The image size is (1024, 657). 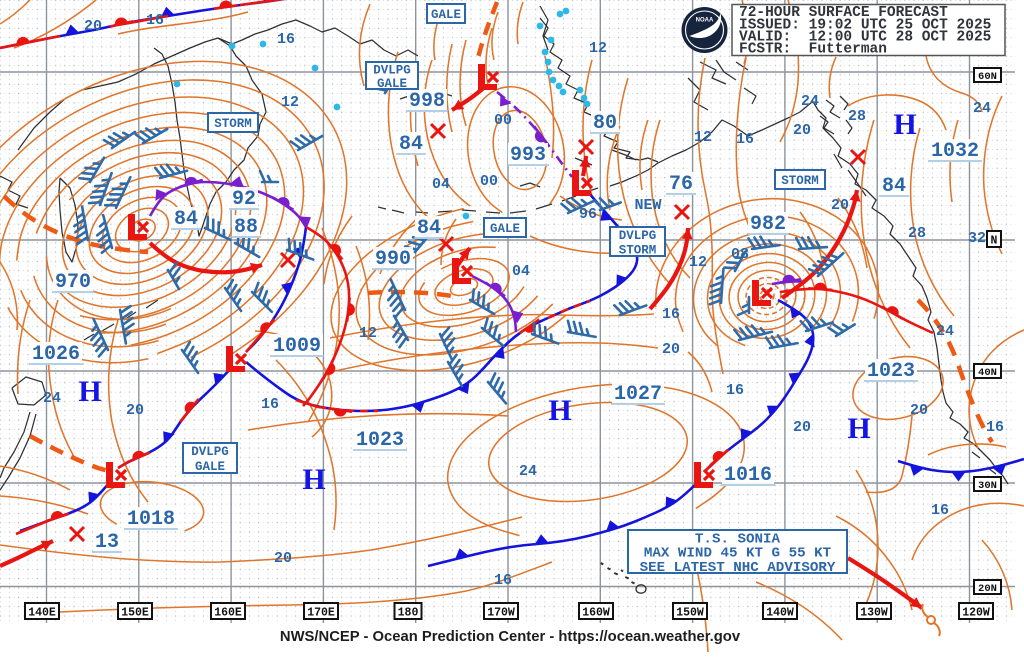 I want to click on svg-text: NOAA, so click(x=705, y=21).